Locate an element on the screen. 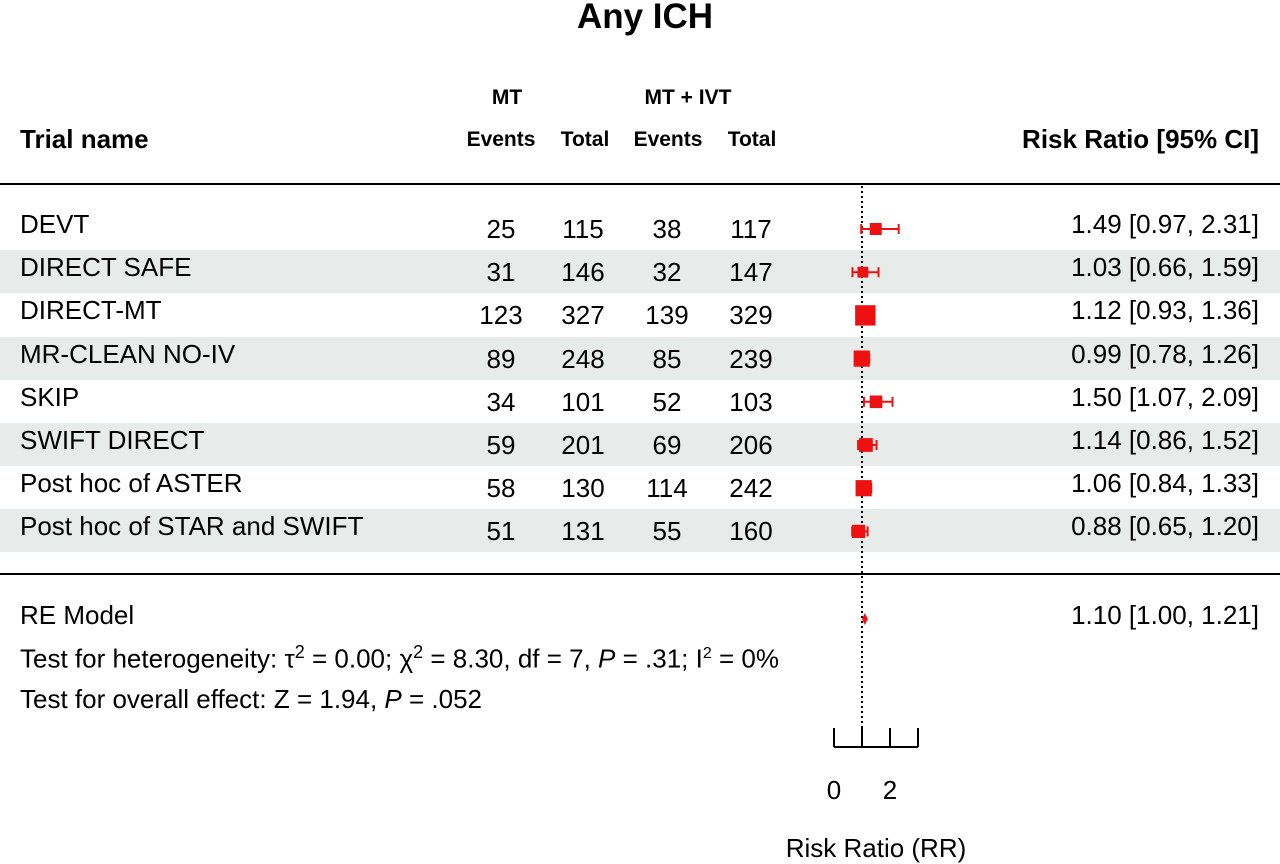 This screenshot has width=1280, height=864. chi-value: = 8.30, df = 7, is located at coordinates (511, 658).